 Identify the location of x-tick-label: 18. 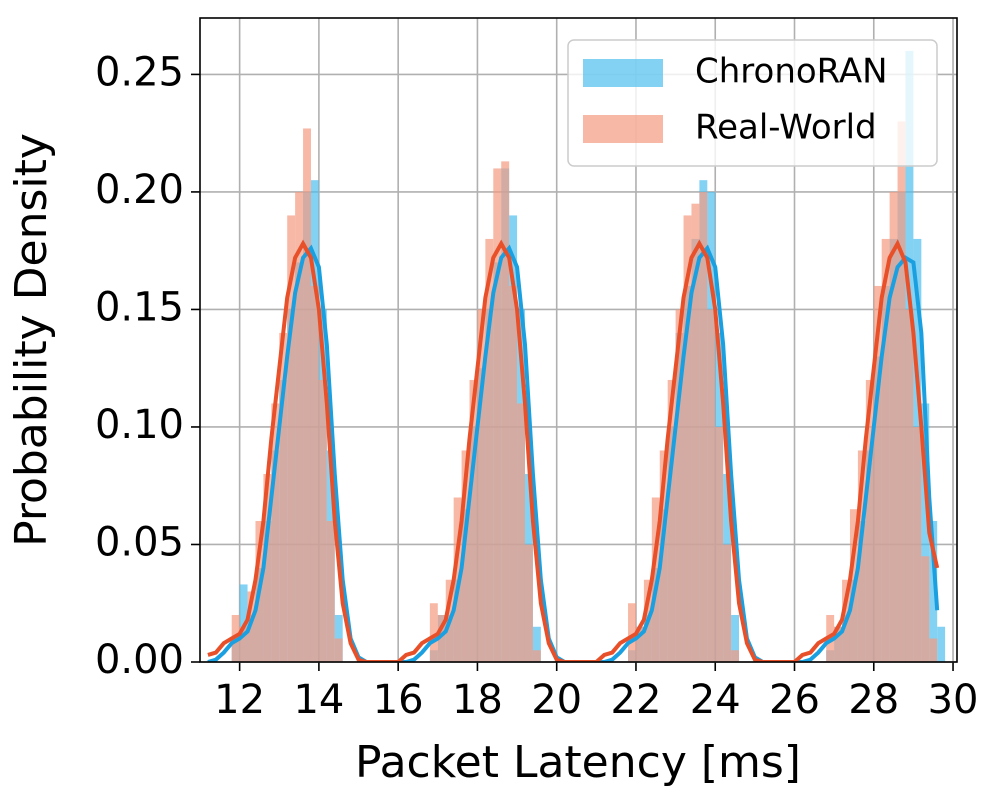
(477, 700).